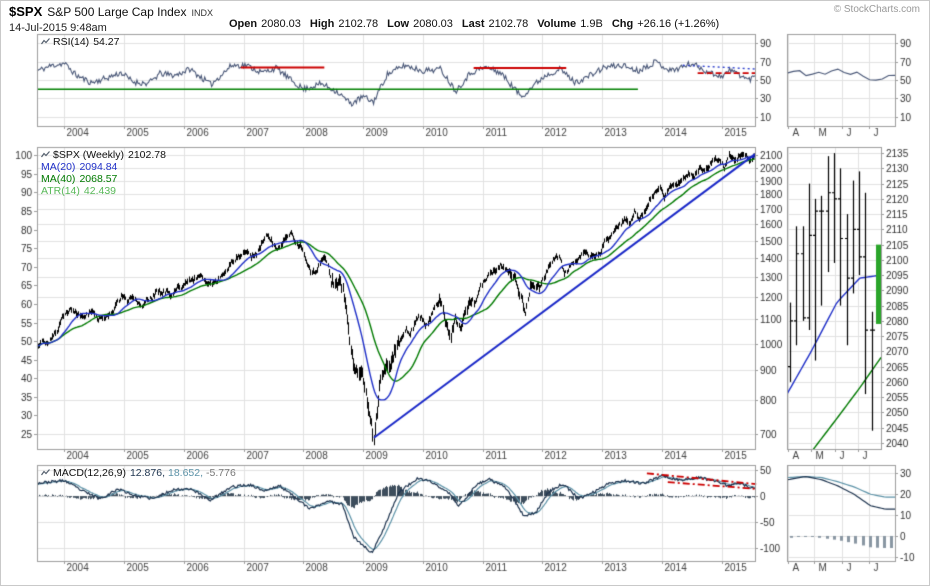  I want to click on quote-label: High, so click(322, 24).